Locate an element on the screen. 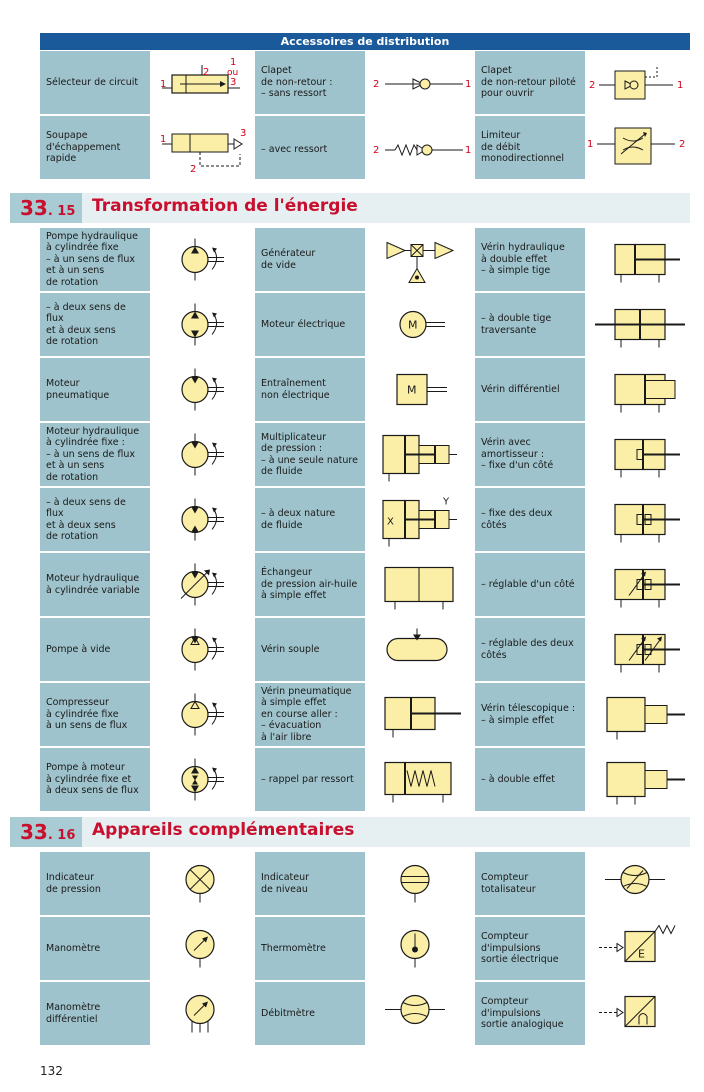 The image size is (704, 1092). comp-label-c2-r1: Indicateur de niveau is located at coordinates (310, 883).